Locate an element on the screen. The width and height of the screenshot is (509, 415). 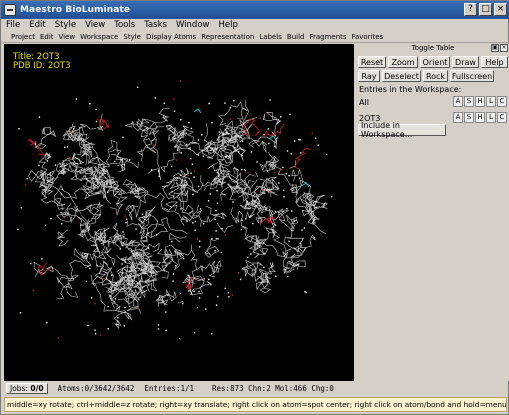
all-style-a-button: A is located at coordinates (458, 101).